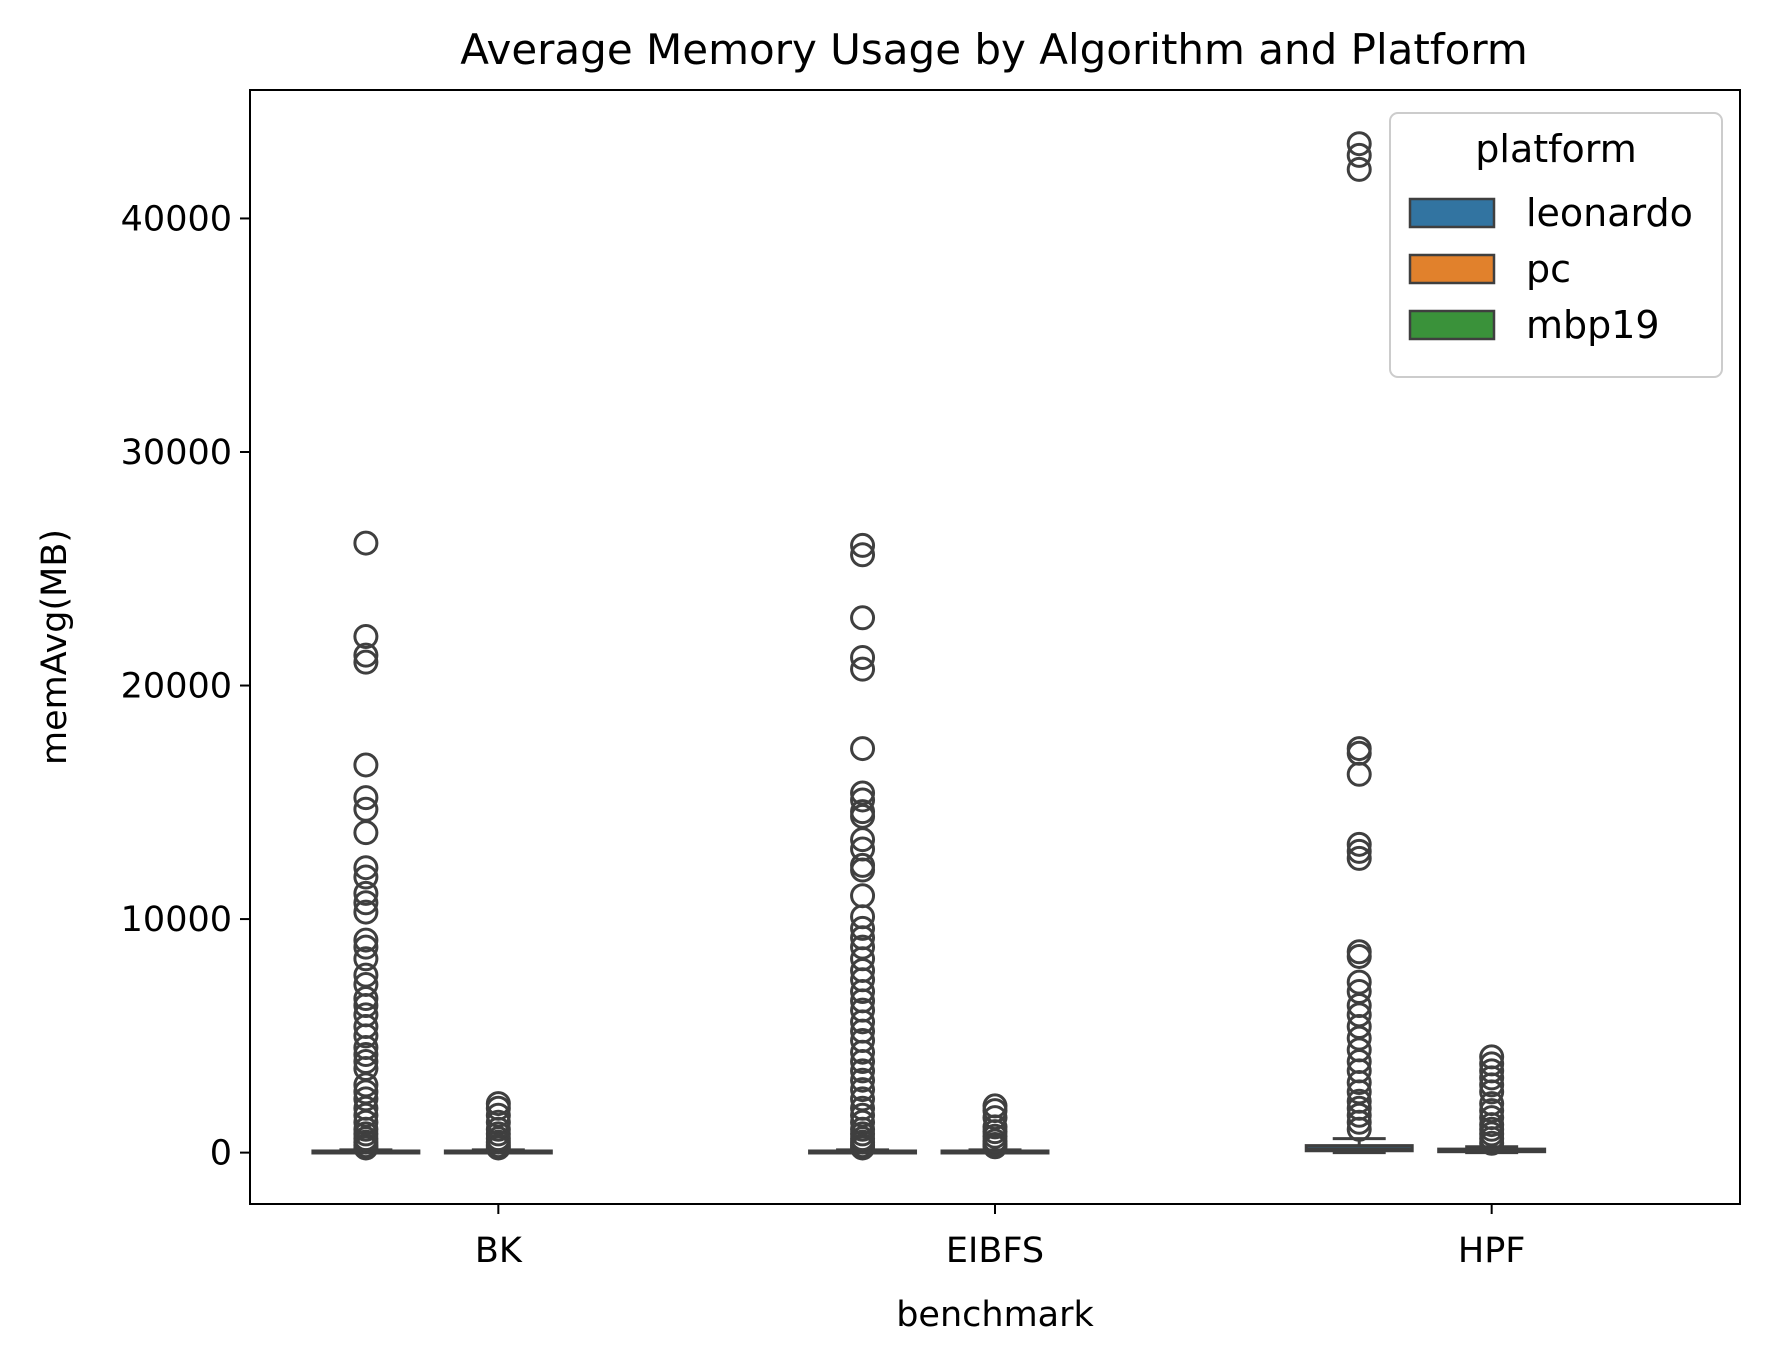 The width and height of the screenshot is (1768, 1361). I want to click on y-tick-label: 40000, so click(176, 219).